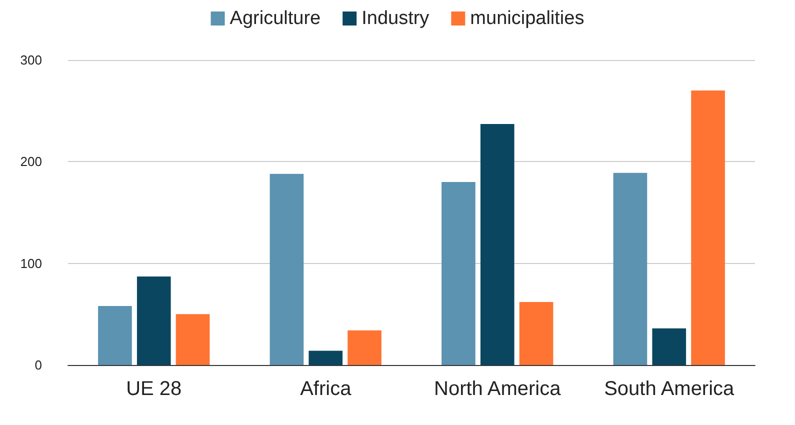 This screenshot has height=425, width=795. I want to click on x-tick-label: South America, so click(670, 389).